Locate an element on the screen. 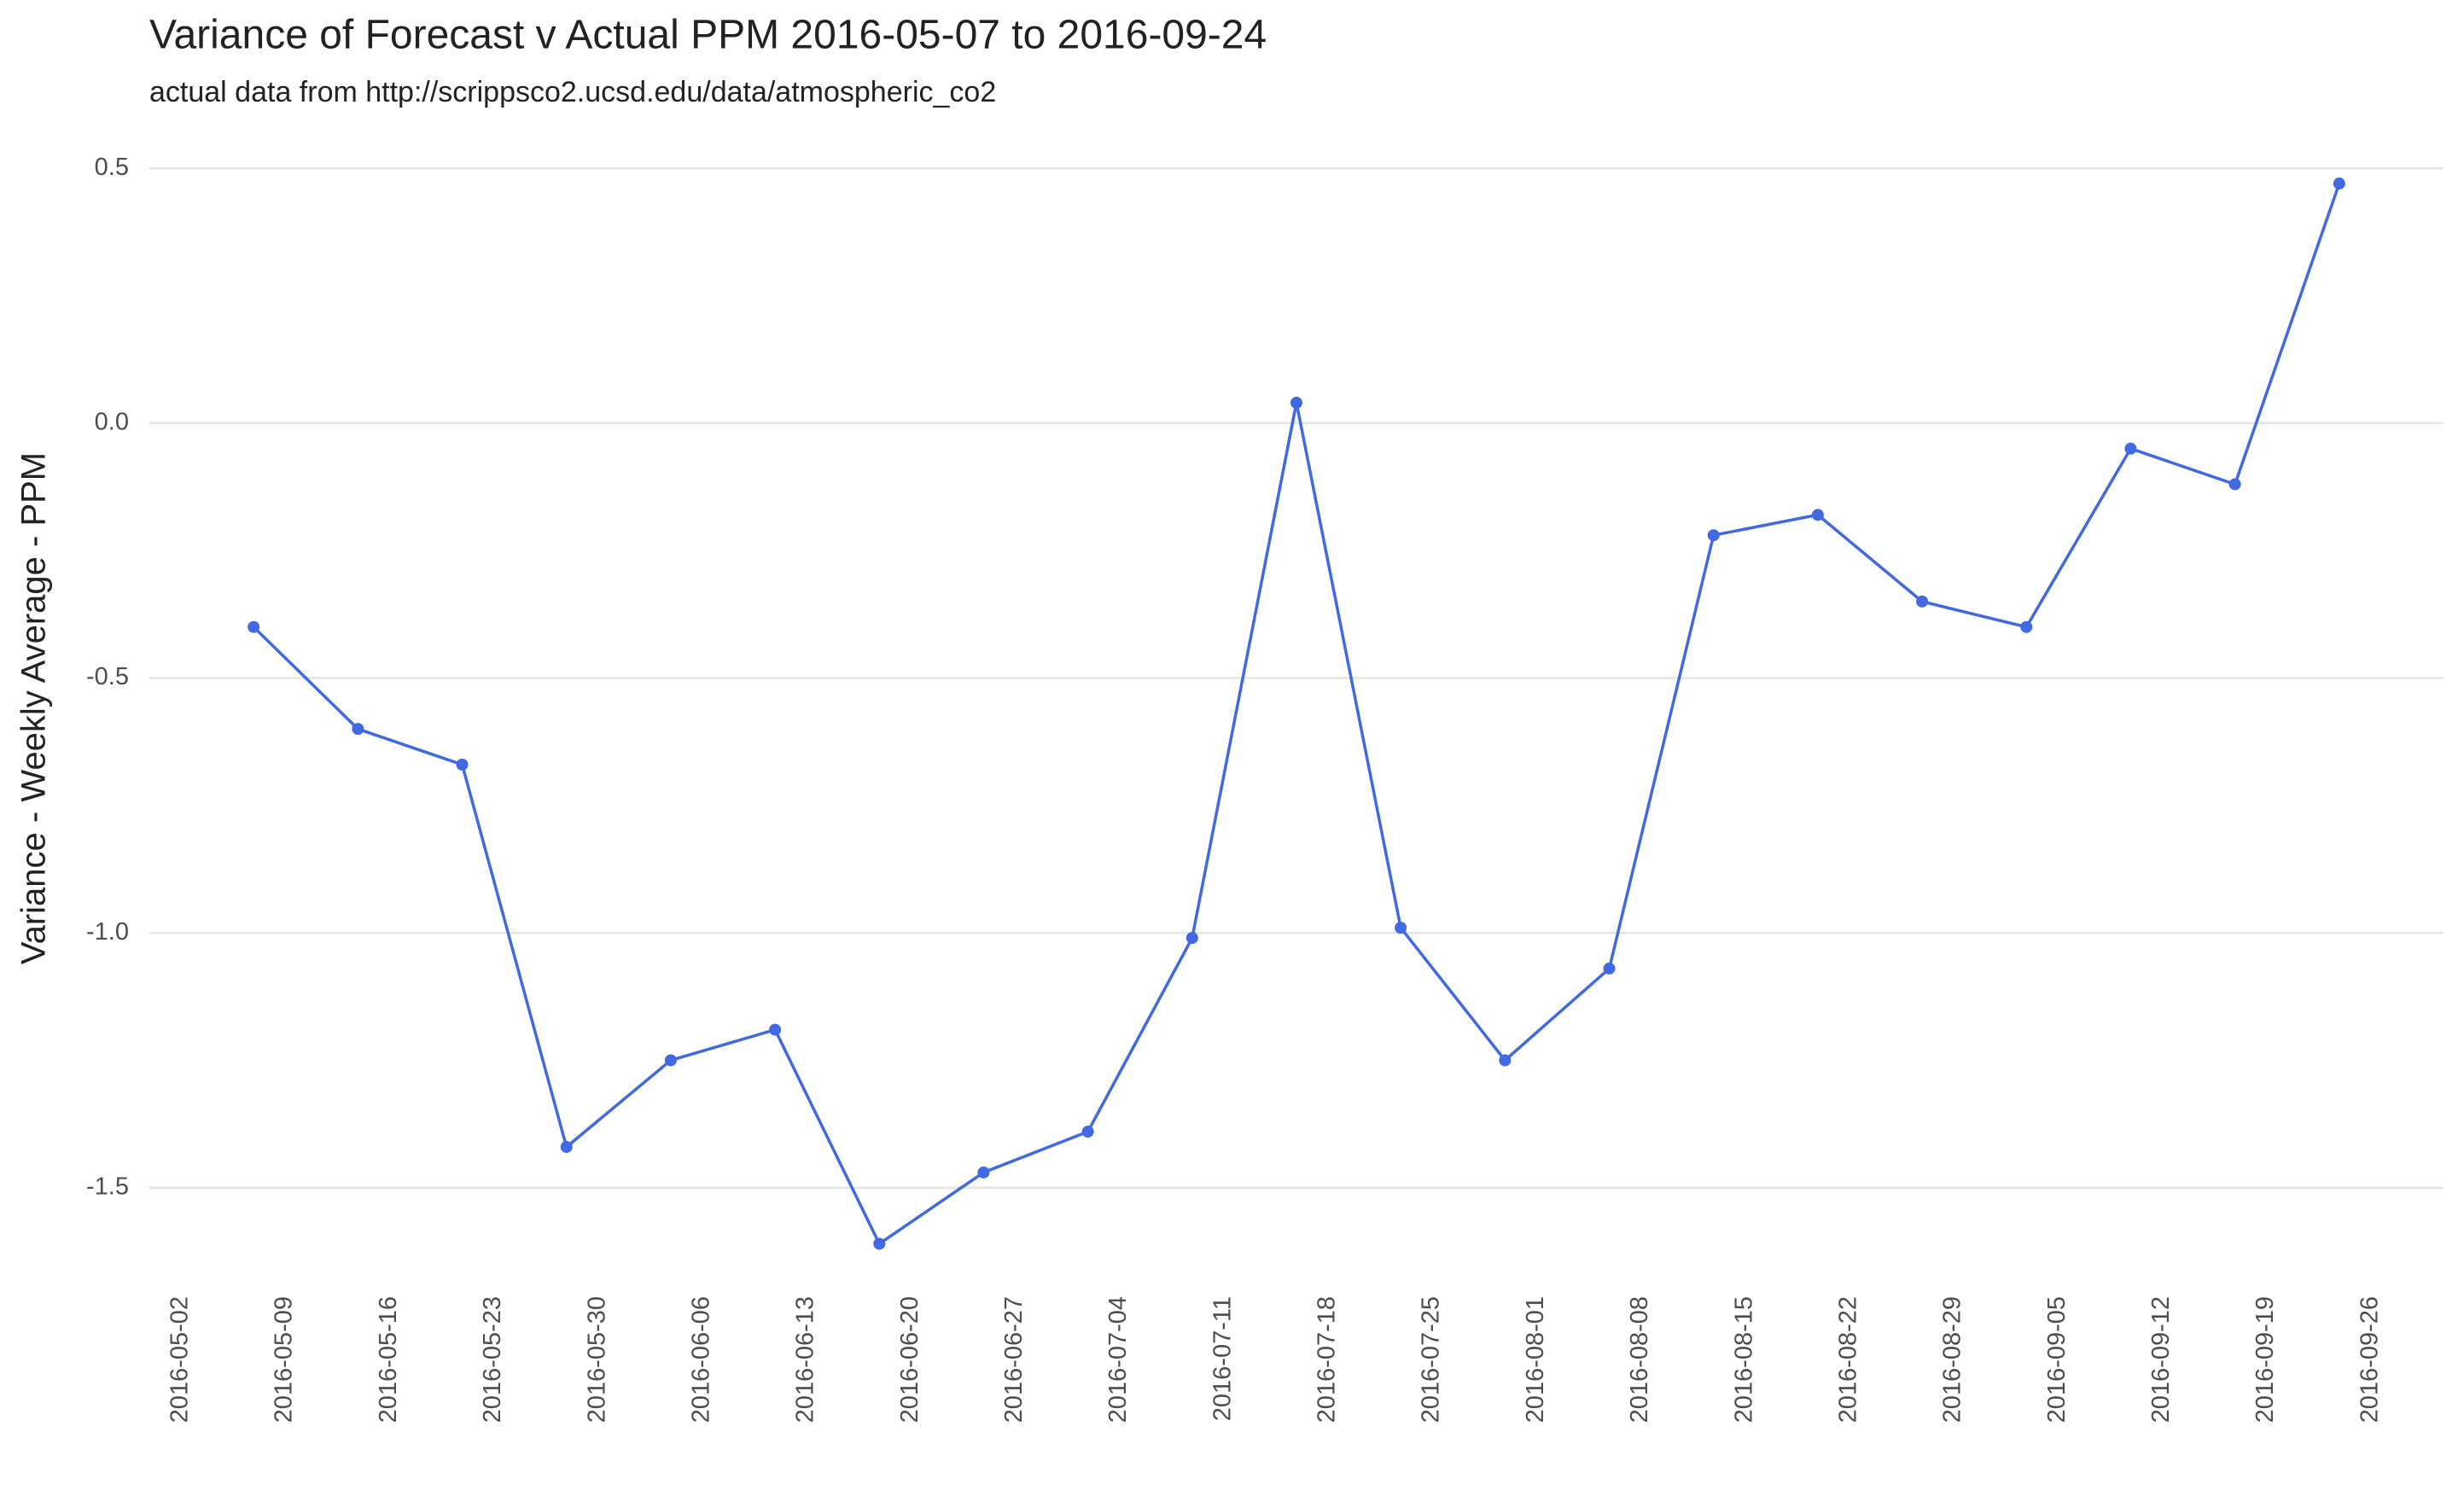 The width and height of the screenshot is (2464, 1496). x-tick-label: 2016-06-20 is located at coordinates (909, 1359).